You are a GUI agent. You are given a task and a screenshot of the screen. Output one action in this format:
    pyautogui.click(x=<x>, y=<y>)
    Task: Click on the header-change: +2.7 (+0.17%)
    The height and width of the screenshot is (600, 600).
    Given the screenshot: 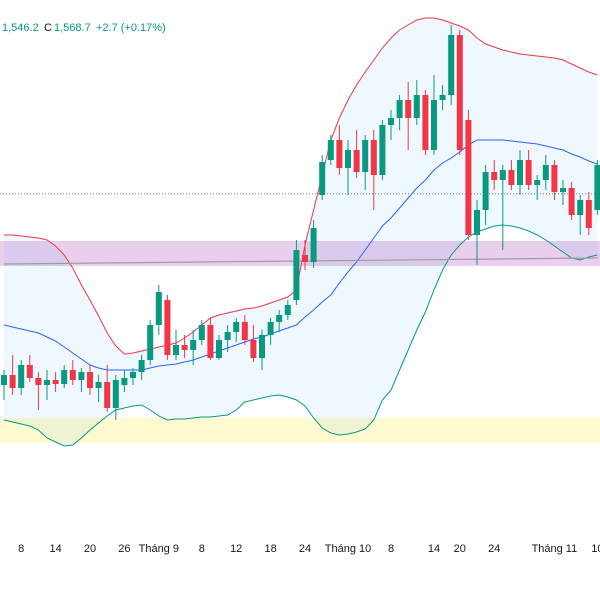 What is the action you would take?
    pyautogui.click(x=131, y=28)
    